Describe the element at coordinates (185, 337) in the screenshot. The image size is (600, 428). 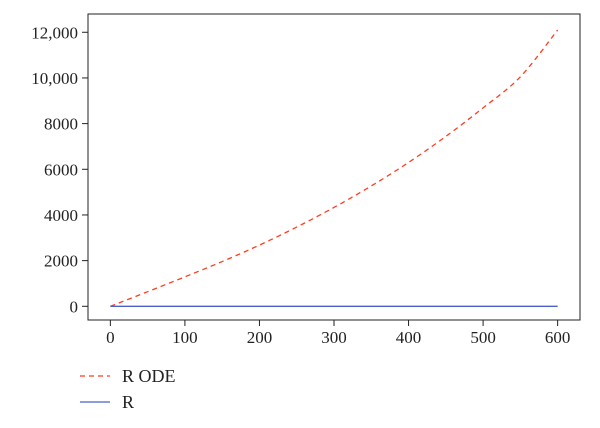
I see `x-tick-label: 100` at that location.